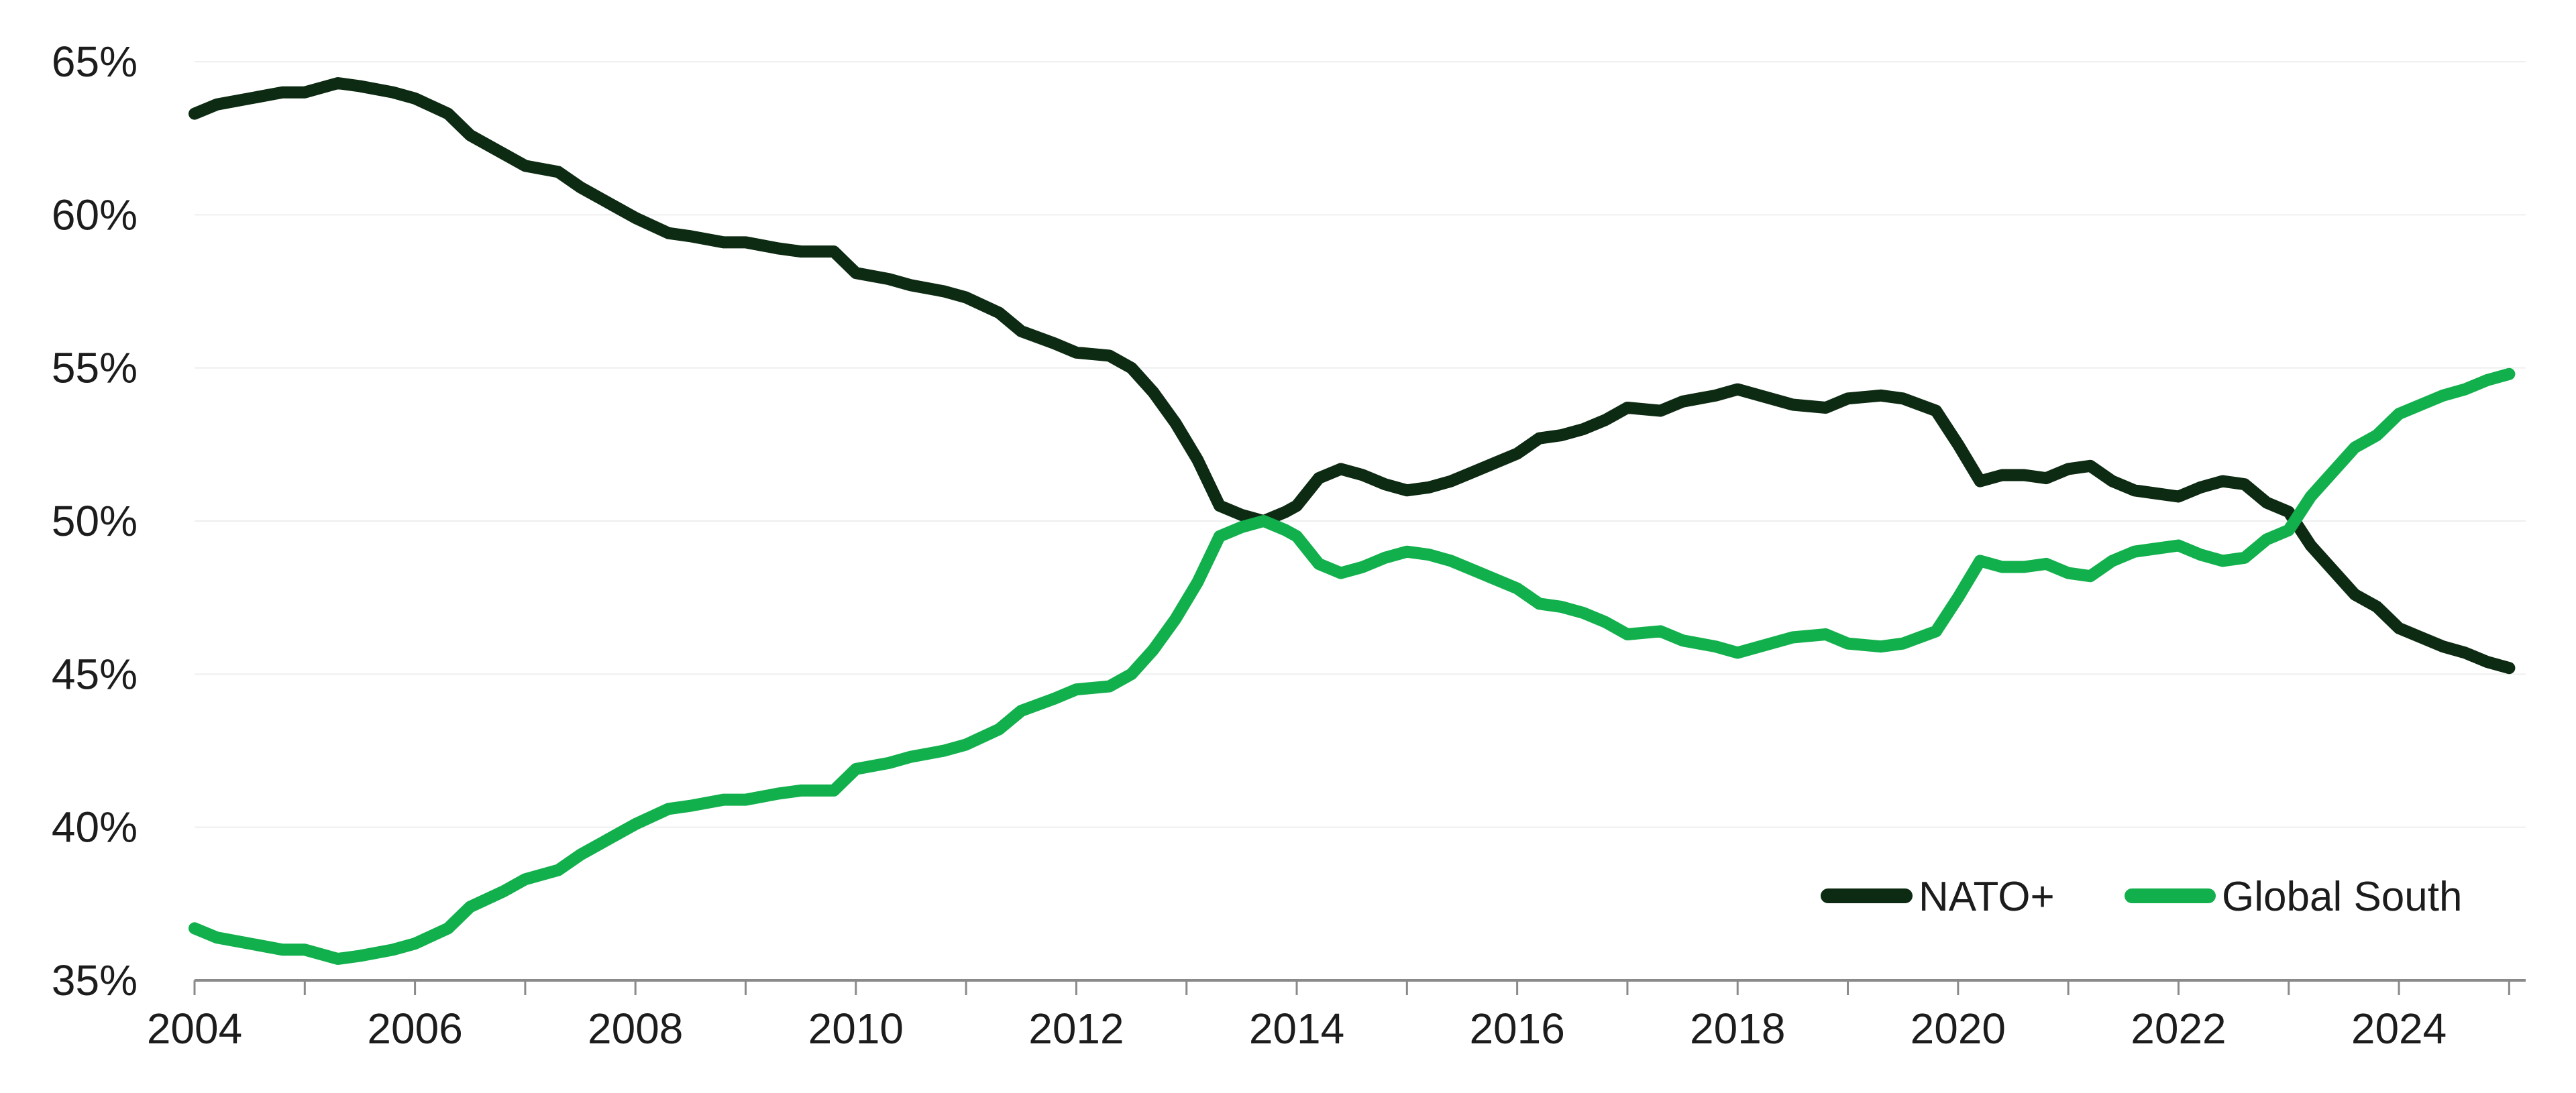 The image size is (2576, 1093). I want to click on y-tick-label-45: 45%, so click(95, 674).